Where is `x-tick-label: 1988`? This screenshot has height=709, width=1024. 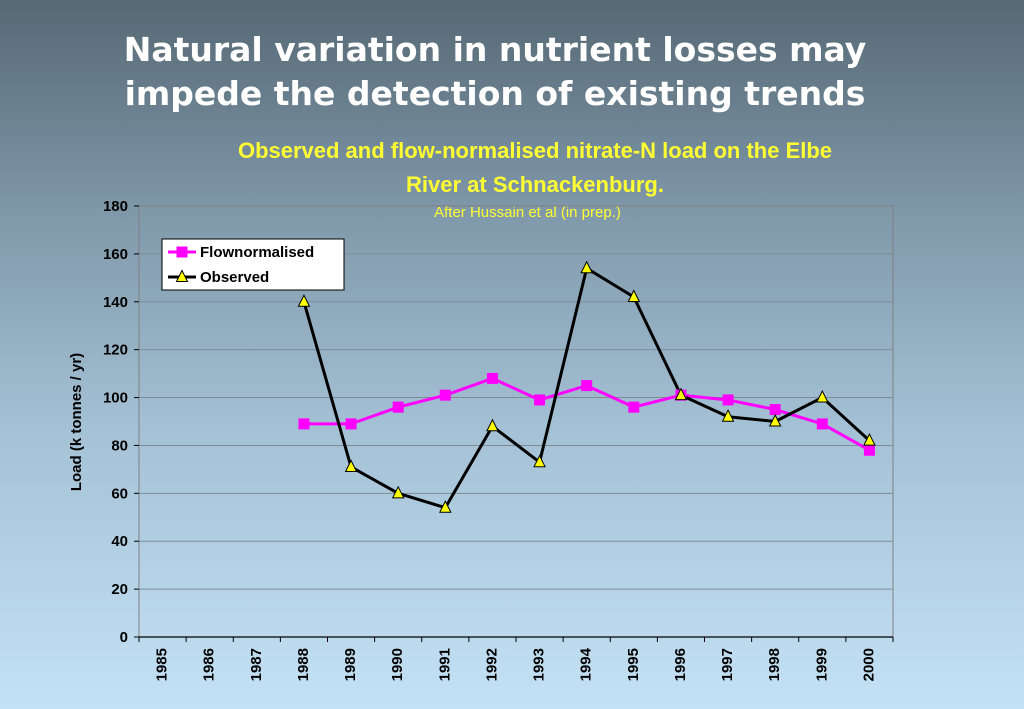
x-tick-label: 1988 is located at coordinates (303, 664).